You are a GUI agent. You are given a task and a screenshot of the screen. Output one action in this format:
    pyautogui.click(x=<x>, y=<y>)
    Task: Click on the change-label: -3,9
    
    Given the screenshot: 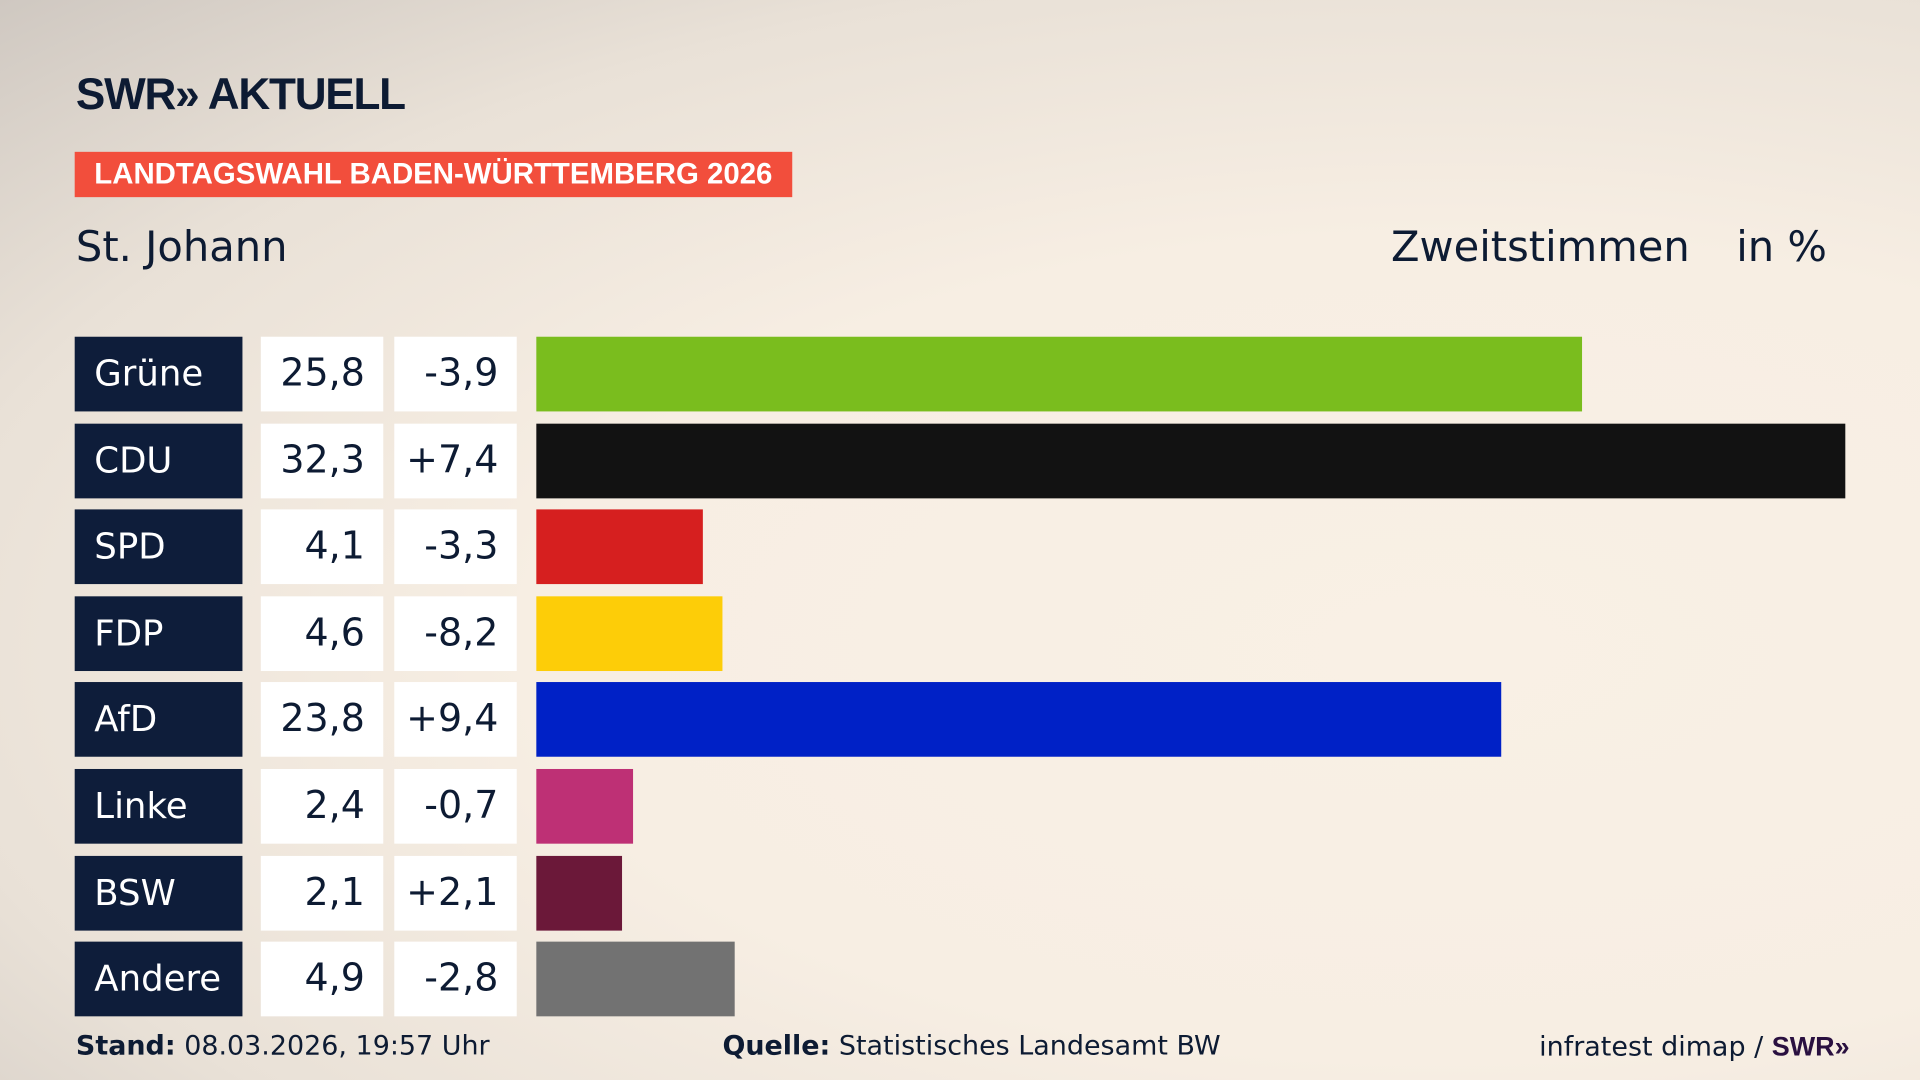 What is the action you would take?
    pyautogui.click(x=455, y=374)
    